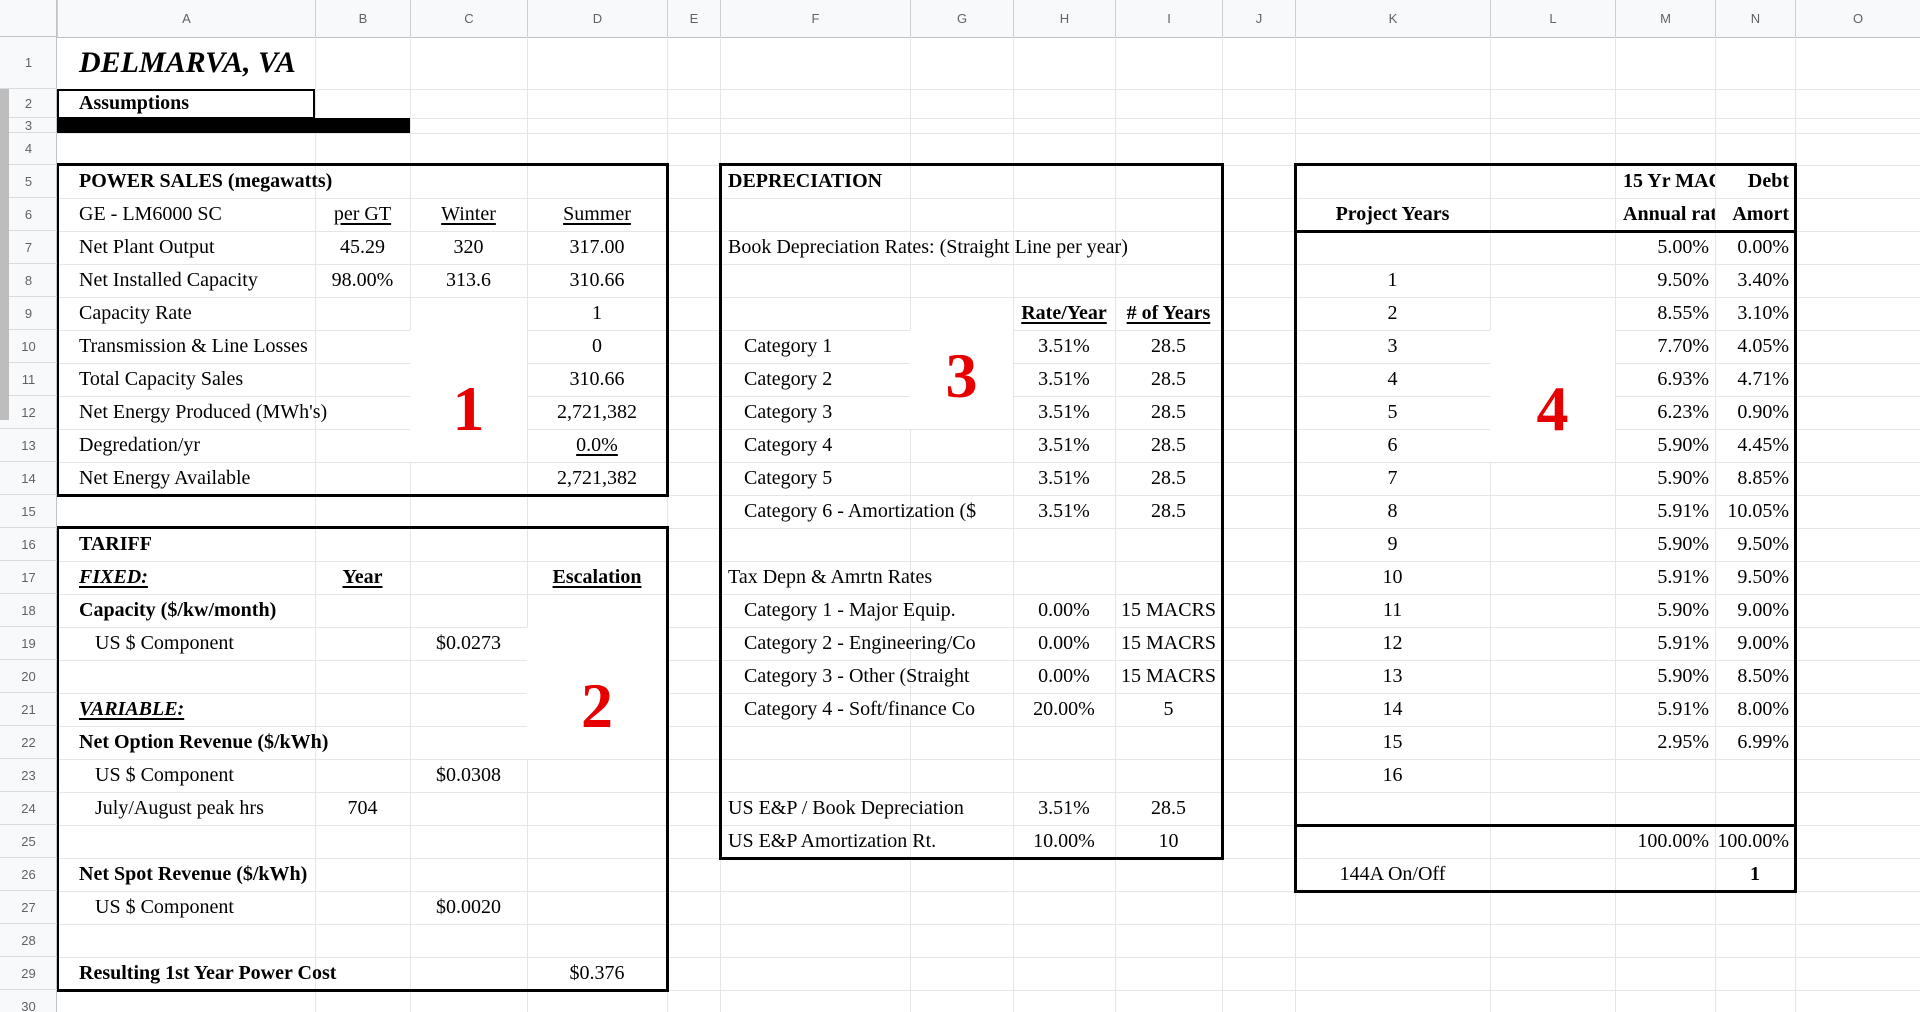 The height and width of the screenshot is (1012, 1920). I want to click on cell-N16: 9.50%, so click(1763, 544).